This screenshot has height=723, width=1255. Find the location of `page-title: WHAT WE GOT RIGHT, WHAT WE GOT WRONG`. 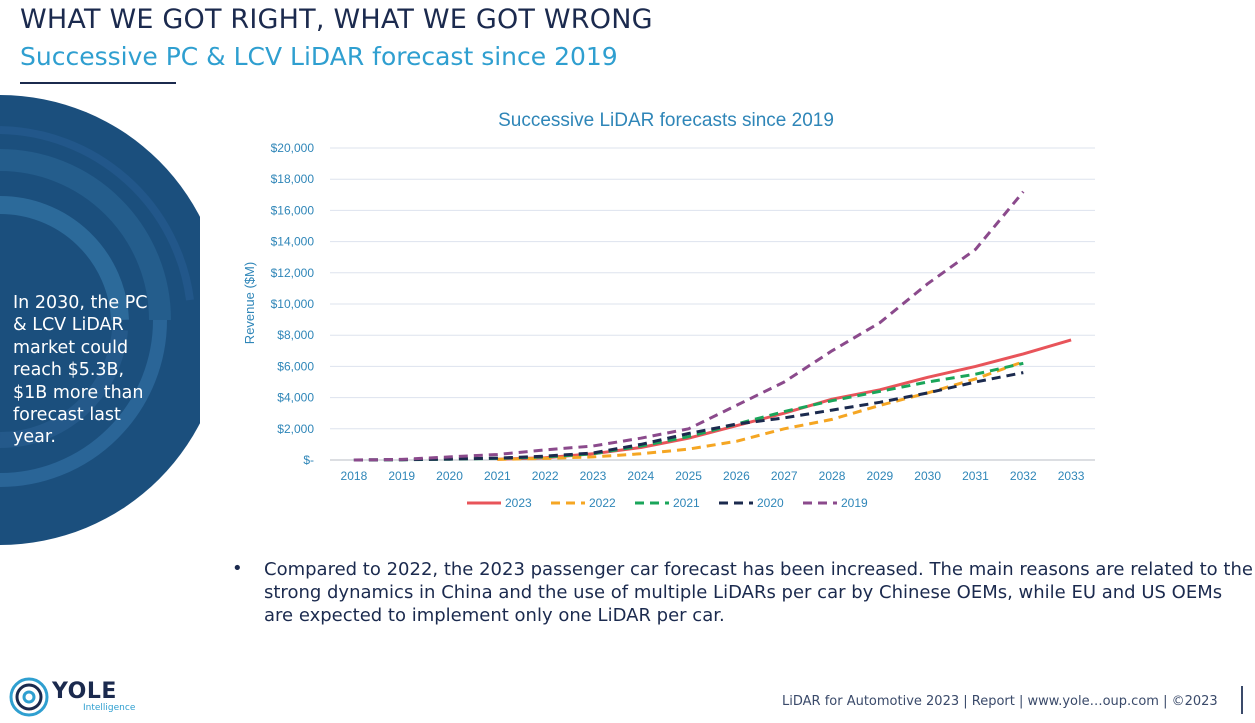

page-title: WHAT WE GOT RIGHT, WHAT WE GOT WRONG is located at coordinates (336, 19).